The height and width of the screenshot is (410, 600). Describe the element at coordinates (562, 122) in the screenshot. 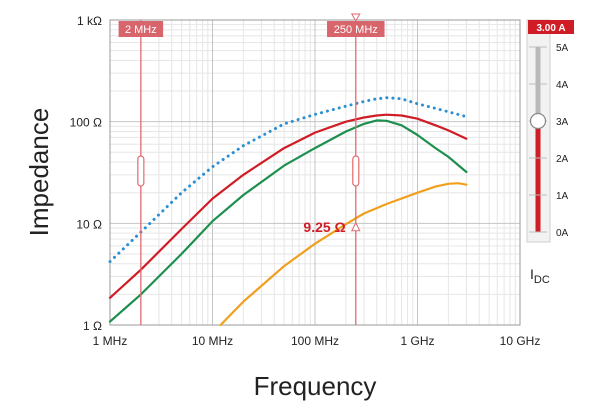

I see `slider-tick-label: 3A` at that location.